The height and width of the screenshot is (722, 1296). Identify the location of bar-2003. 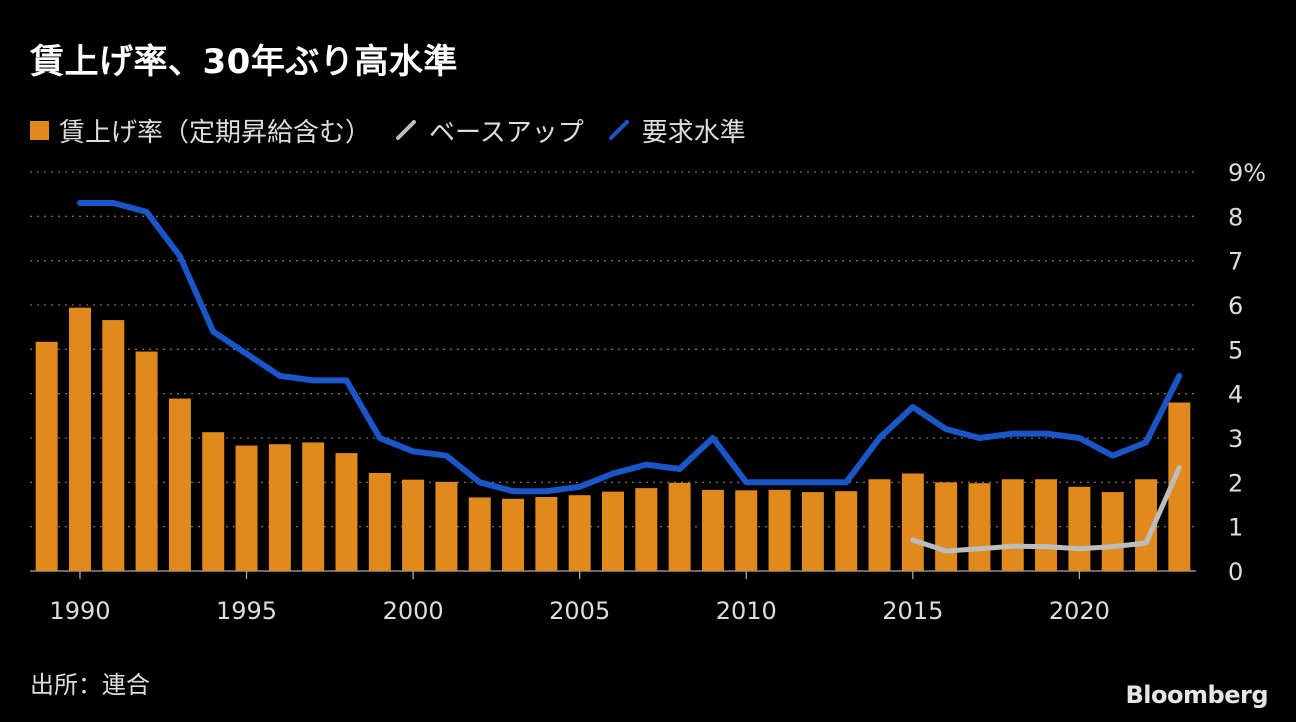
(513, 534).